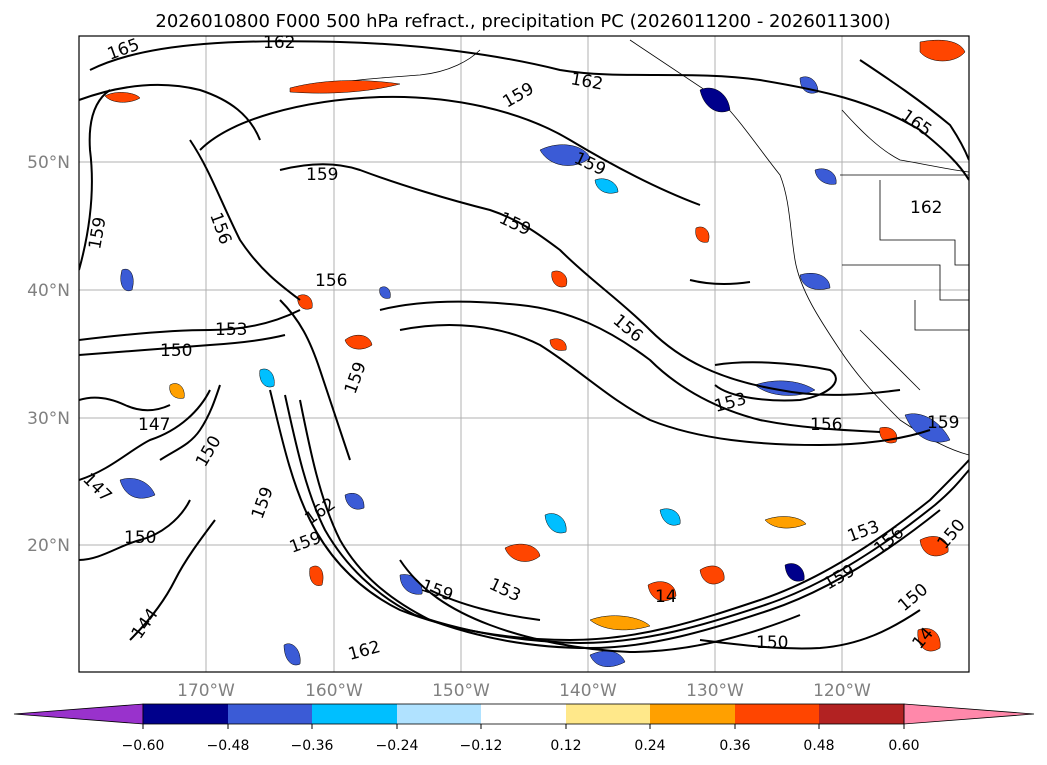 This screenshot has height=765, width=1047. I want to click on contour-150-c, so click(190, 422).